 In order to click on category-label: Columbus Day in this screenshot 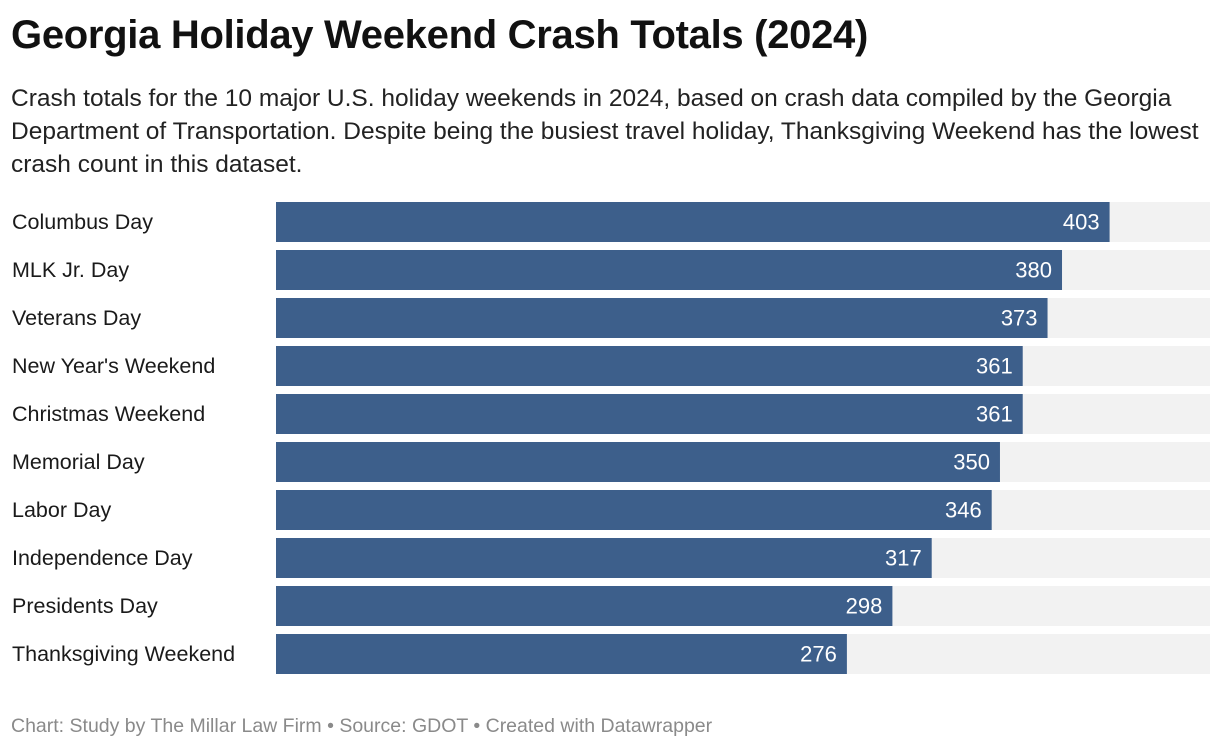, I will do `click(82, 222)`.